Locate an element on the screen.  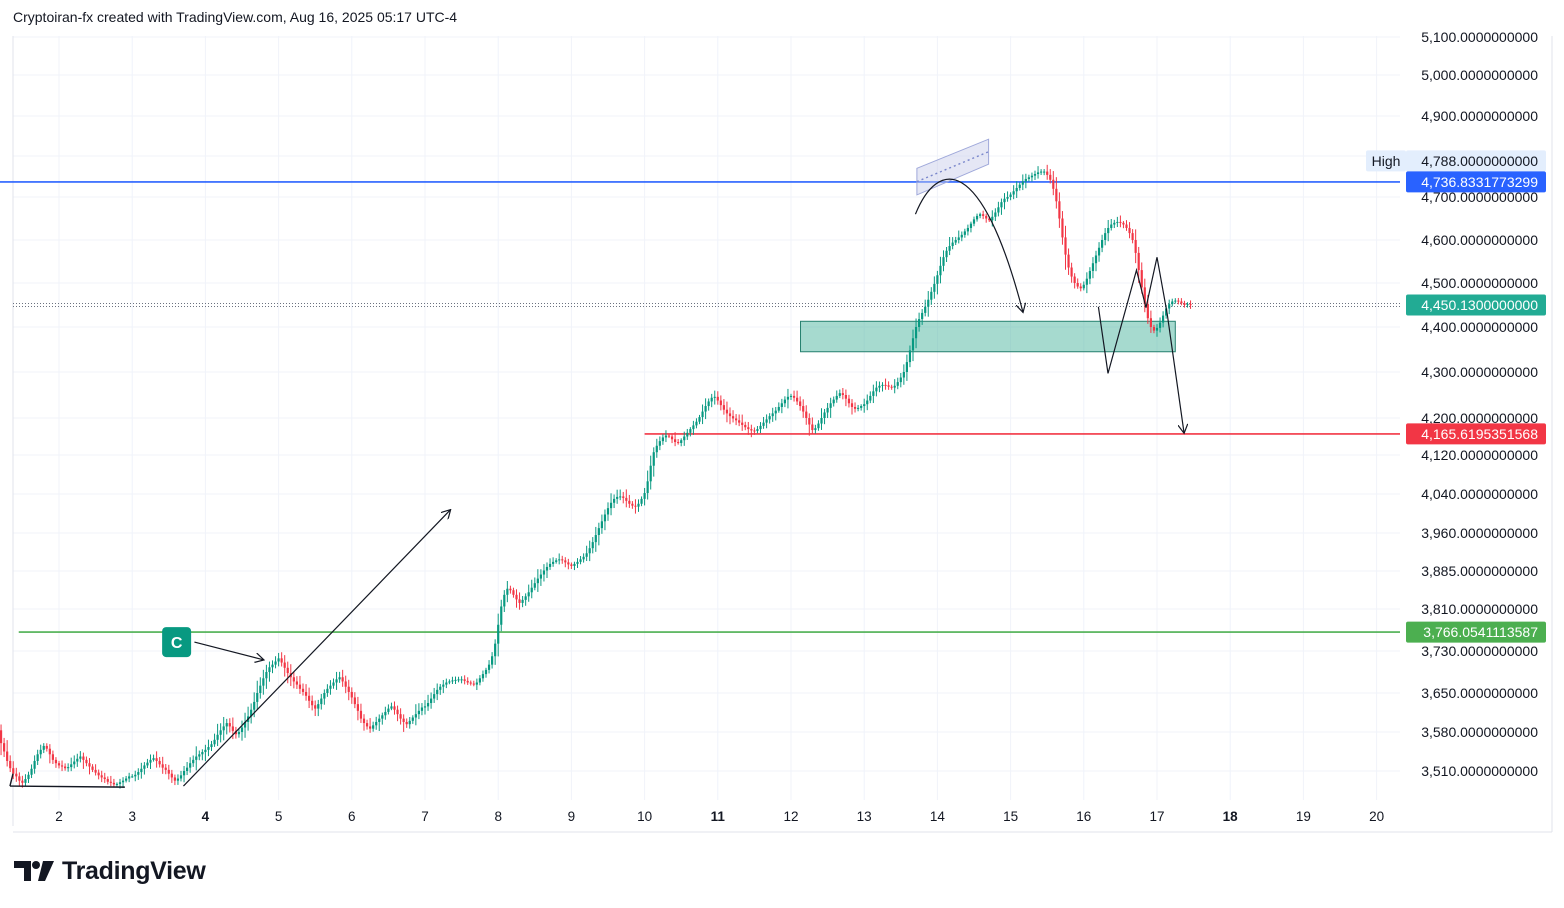
time-axis-tick-label: 3 is located at coordinates (132, 816).